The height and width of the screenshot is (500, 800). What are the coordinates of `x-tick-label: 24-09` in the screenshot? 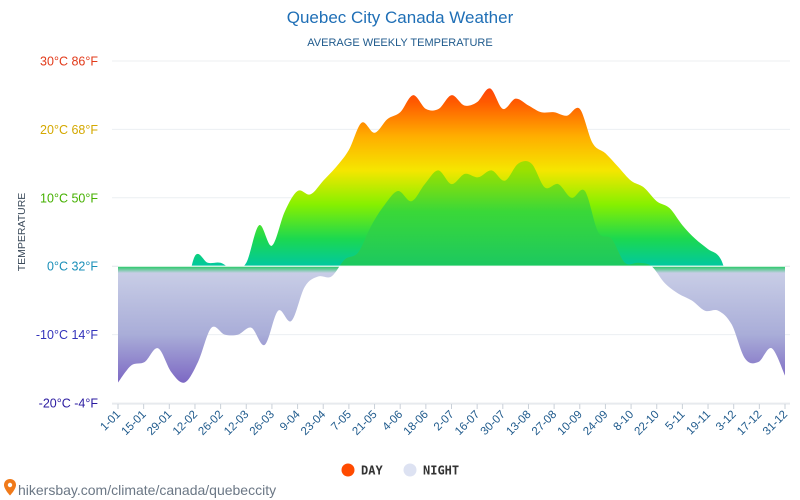 It's located at (595, 423).